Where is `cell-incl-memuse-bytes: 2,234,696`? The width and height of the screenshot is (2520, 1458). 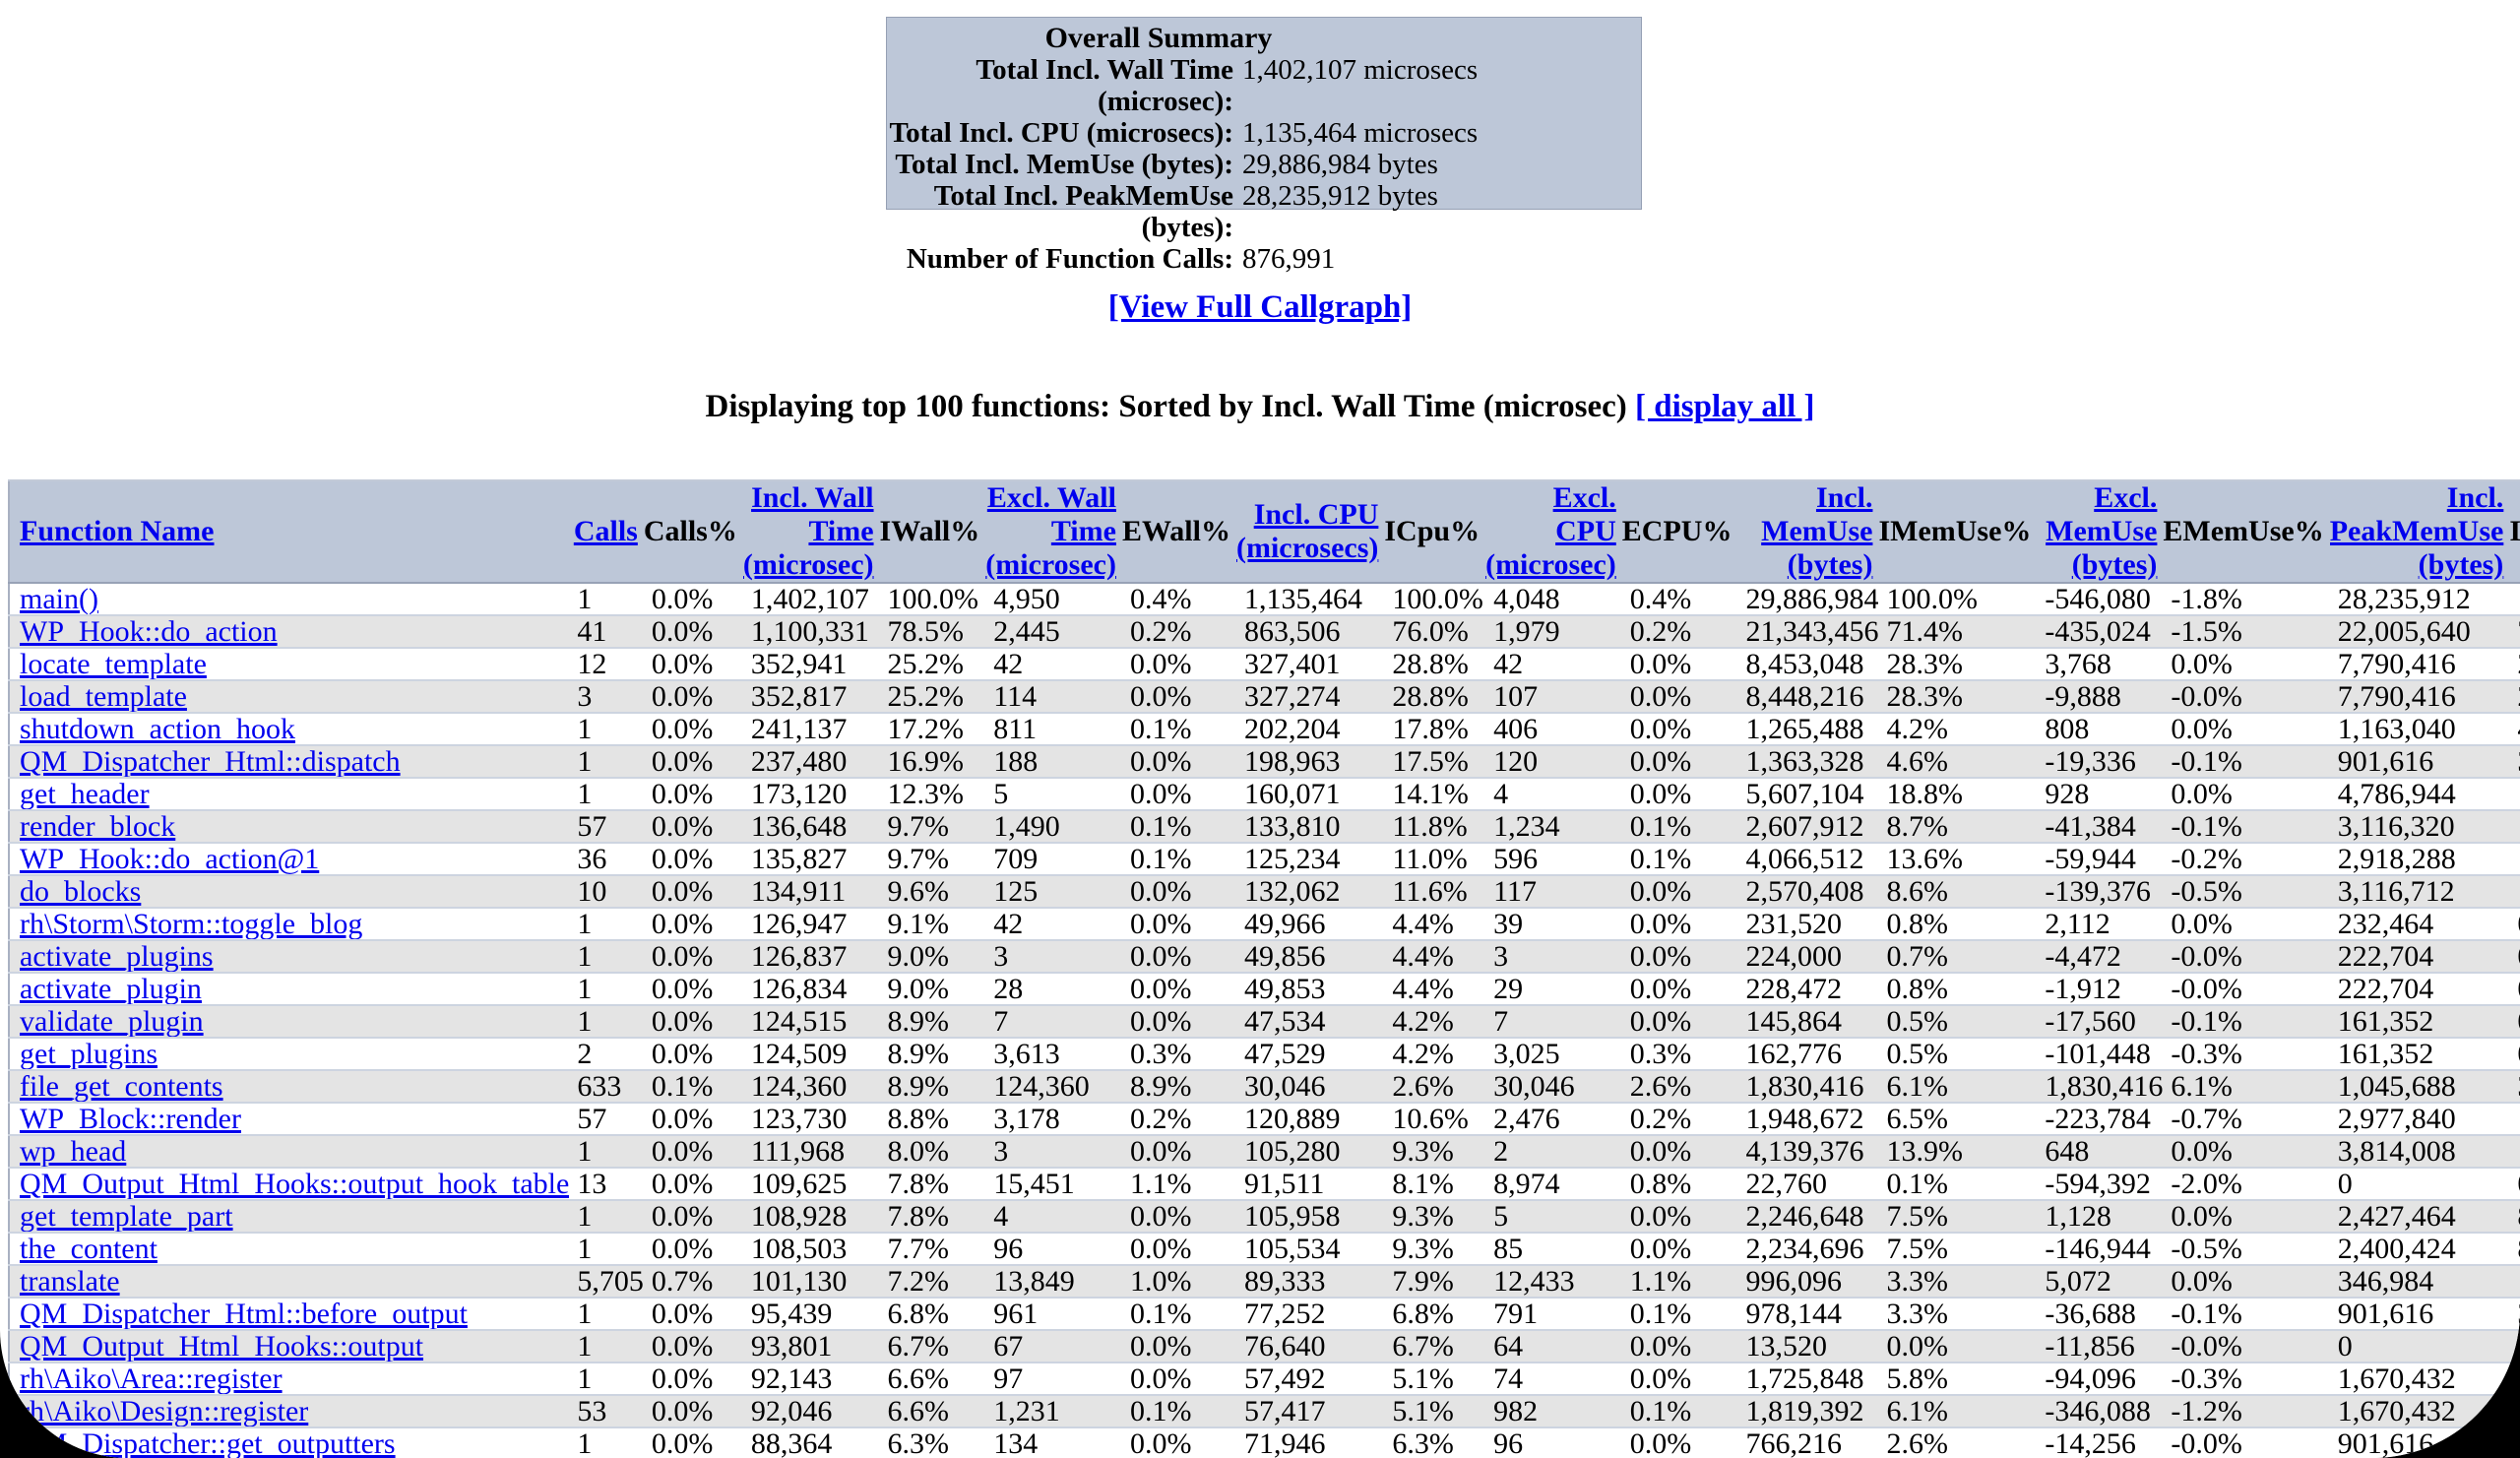
cell-incl-memuse-bytes: 2,234,696 is located at coordinates (1808, 1249).